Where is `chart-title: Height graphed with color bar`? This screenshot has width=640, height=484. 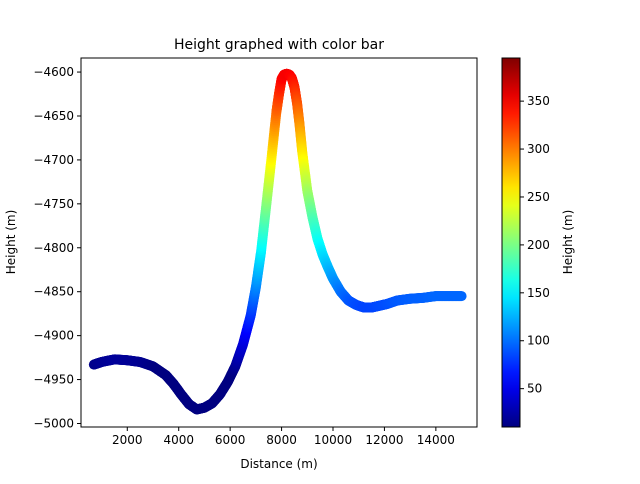 chart-title: Height graphed with color bar is located at coordinates (279, 45).